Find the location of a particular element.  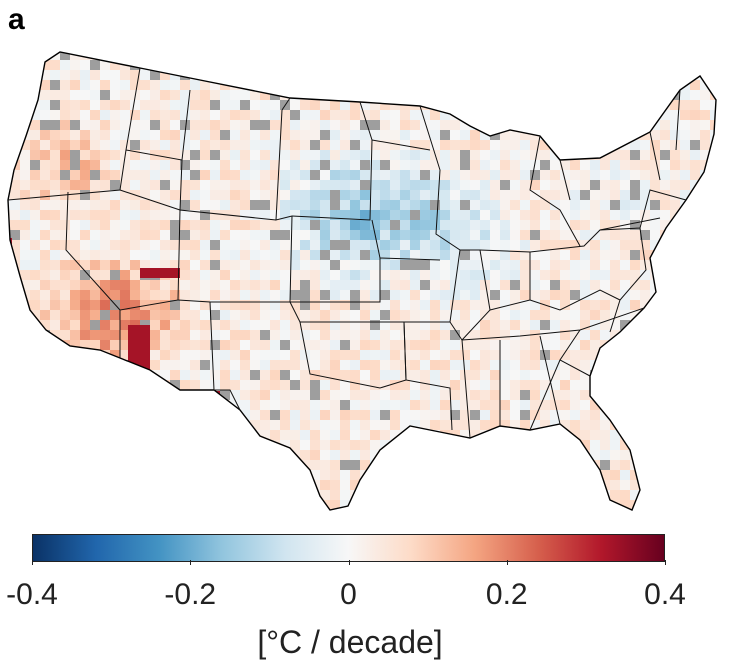

county-hotspot is located at coordinates (139, 350).